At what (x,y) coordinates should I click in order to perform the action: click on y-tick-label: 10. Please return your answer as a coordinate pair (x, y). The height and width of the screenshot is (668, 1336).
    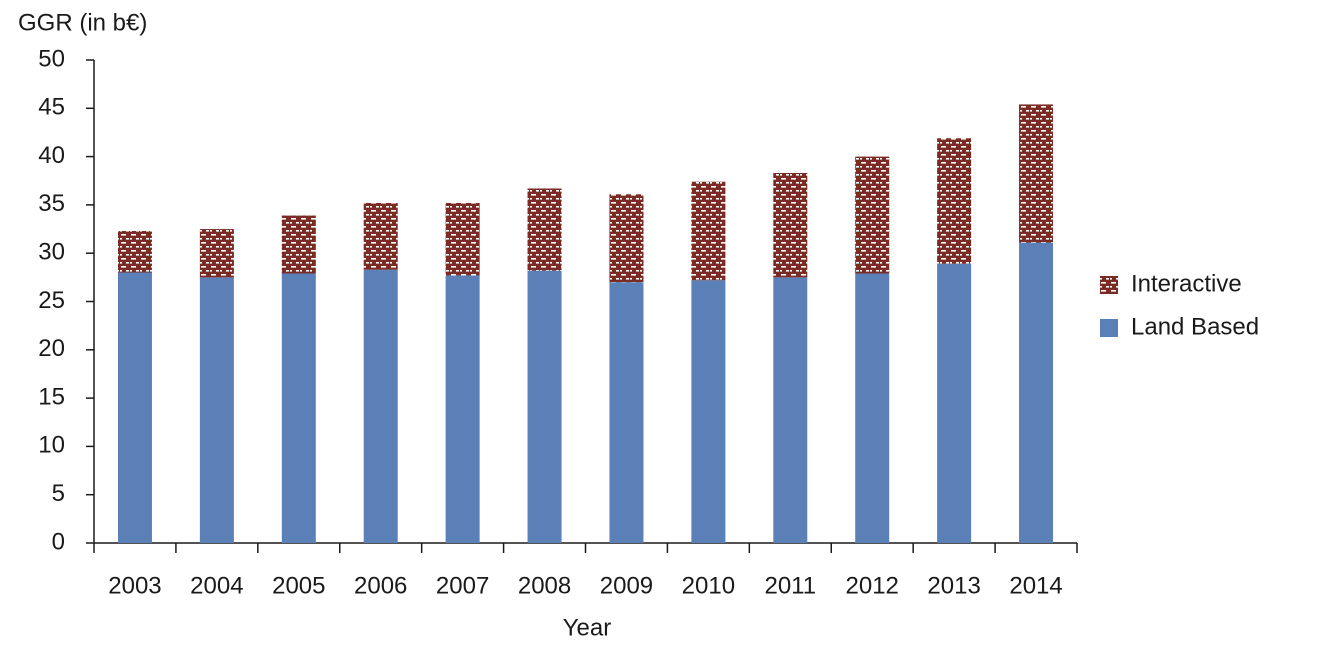
    Looking at the image, I should click on (51, 445).